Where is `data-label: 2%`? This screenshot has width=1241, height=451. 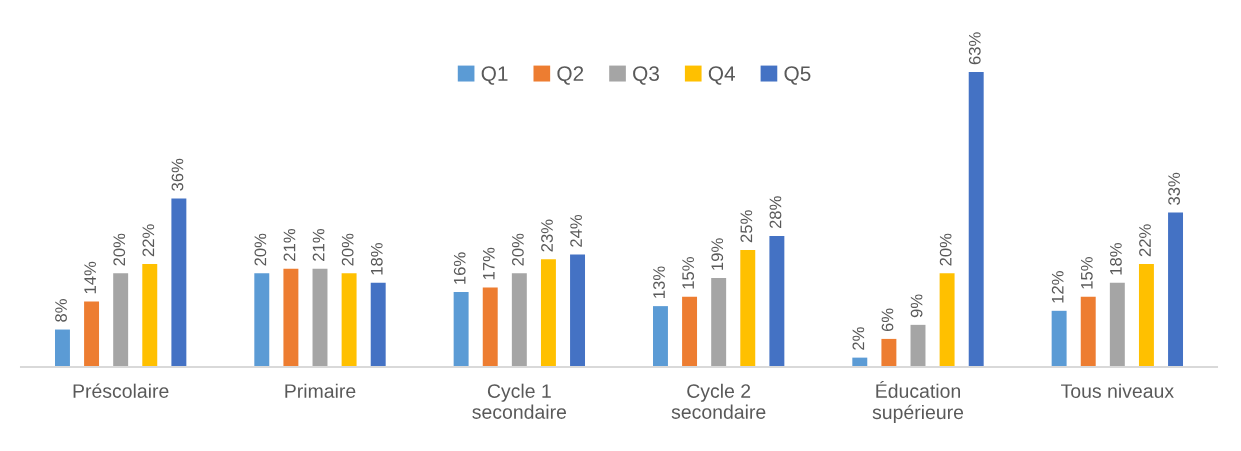 data-label: 2% is located at coordinates (858, 338).